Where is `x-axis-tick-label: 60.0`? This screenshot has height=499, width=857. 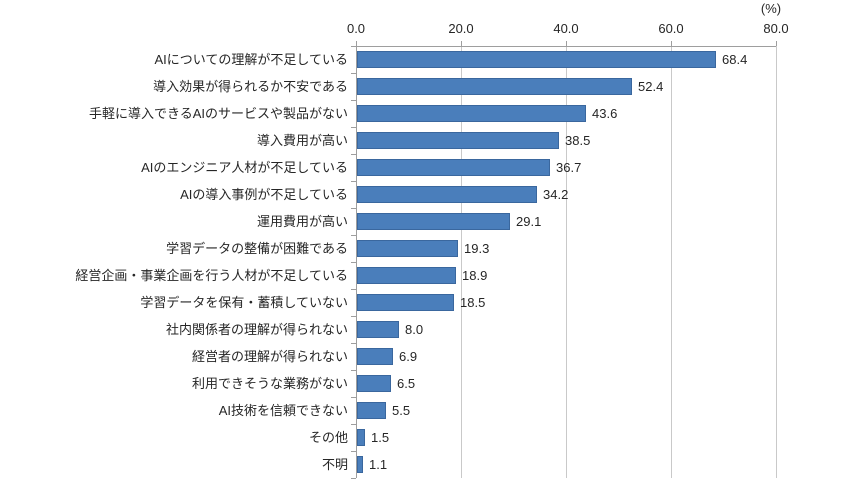
x-axis-tick-label: 60.0 is located at coordinates (671, 28).